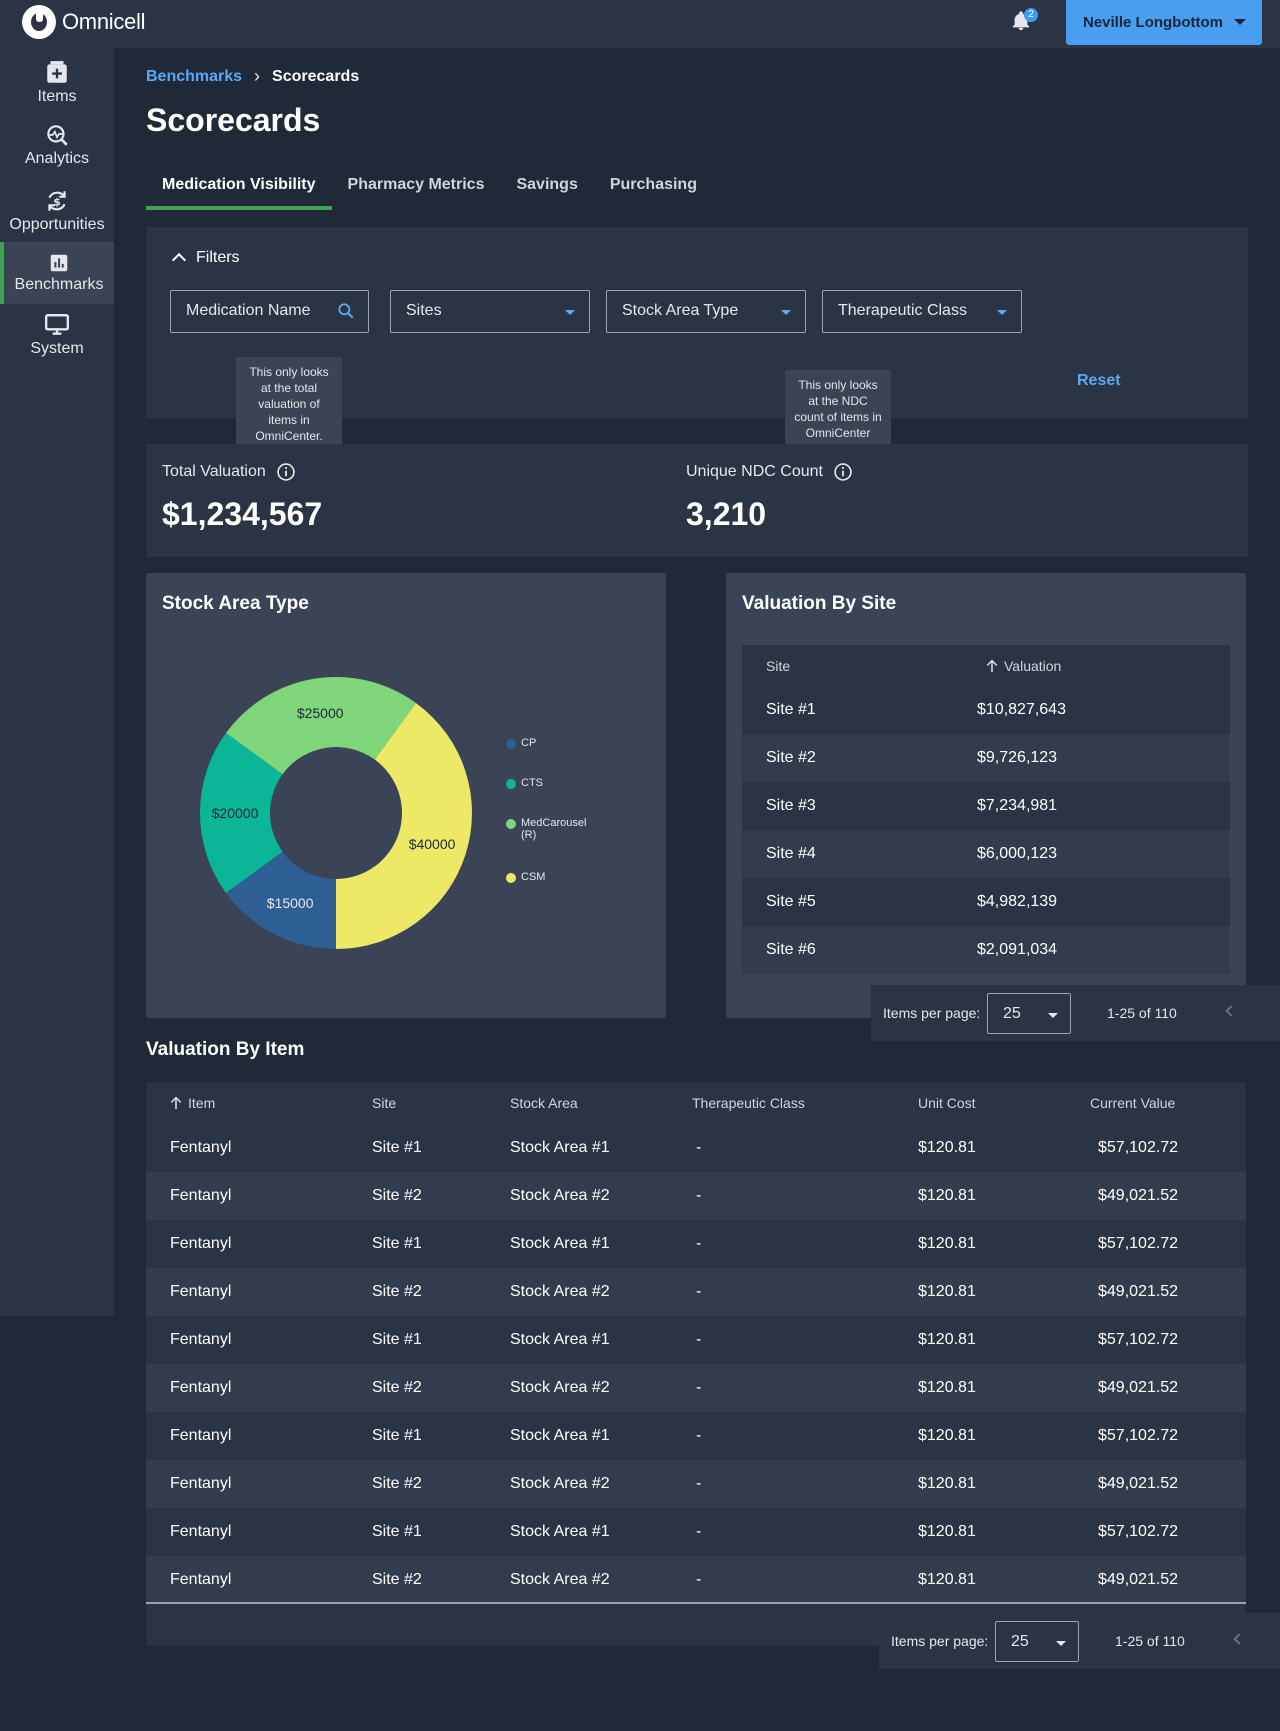  I want to click on user-menu-button: Neville Longbottom, so click(1164, 22).